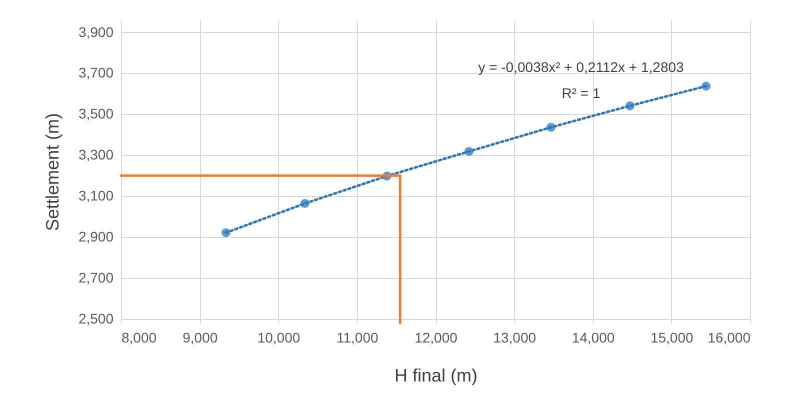  Describe the element at coordinates (96, 236) in the screenshot. I see `y-tick-label: 2,900` at that location.